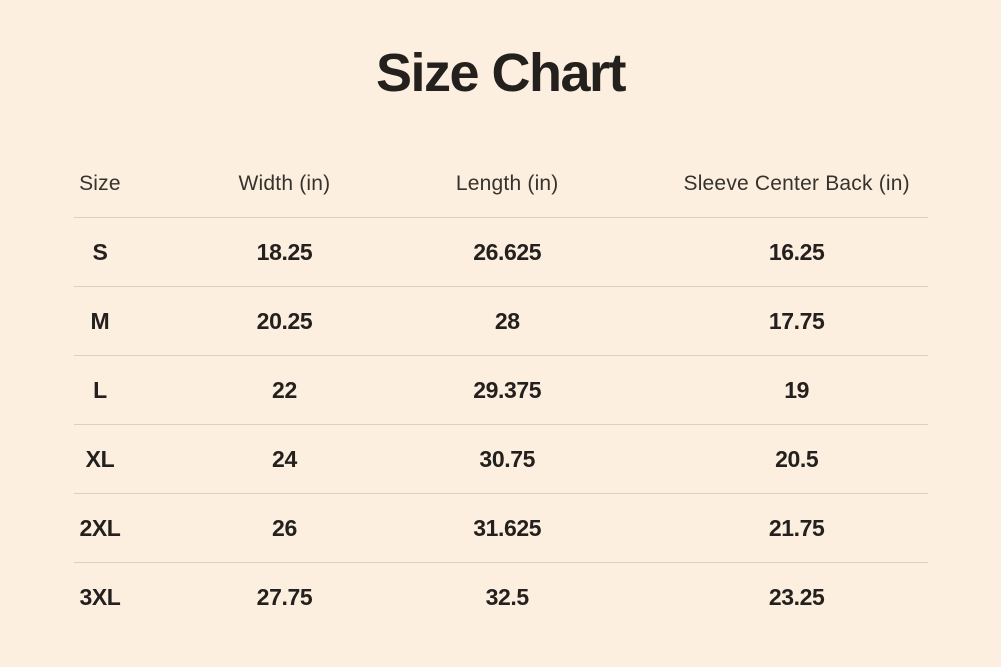 The height and width of the screenshot is (667, 1001). I want to click on cell-length: 28, so click(507, 320).